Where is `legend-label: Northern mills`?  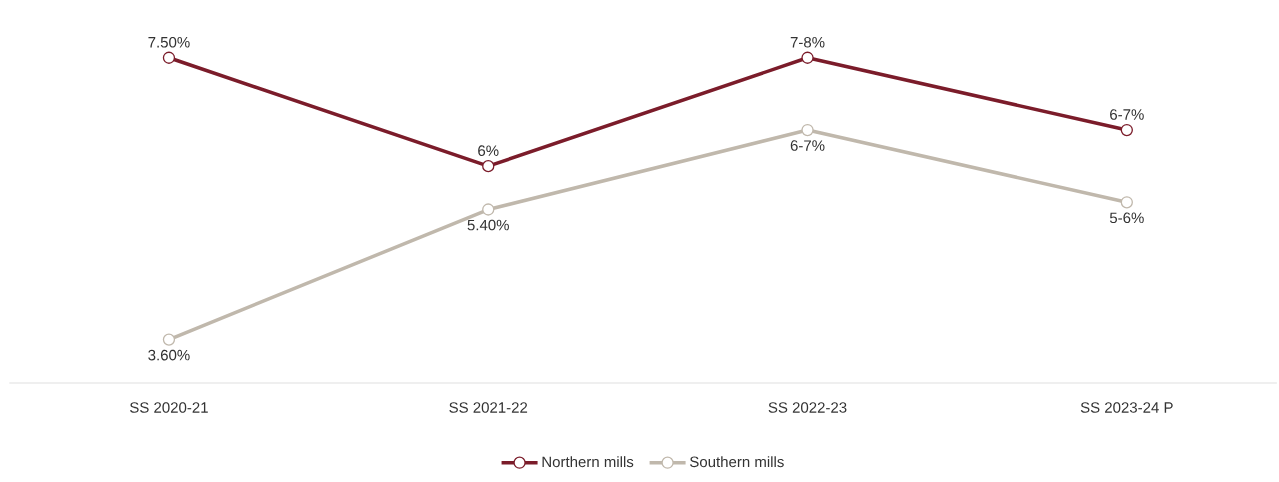 legend-label: Northern mills is located at coordinates (588, 462).